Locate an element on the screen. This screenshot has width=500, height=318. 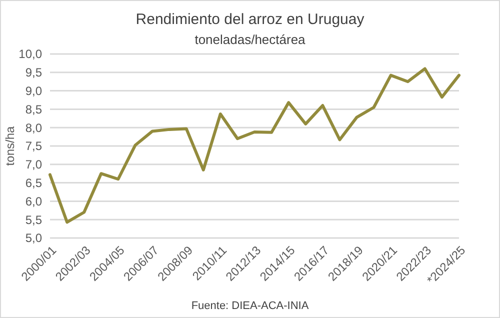
y-tick-label: 9,5 is located at coordinates (33, 73).